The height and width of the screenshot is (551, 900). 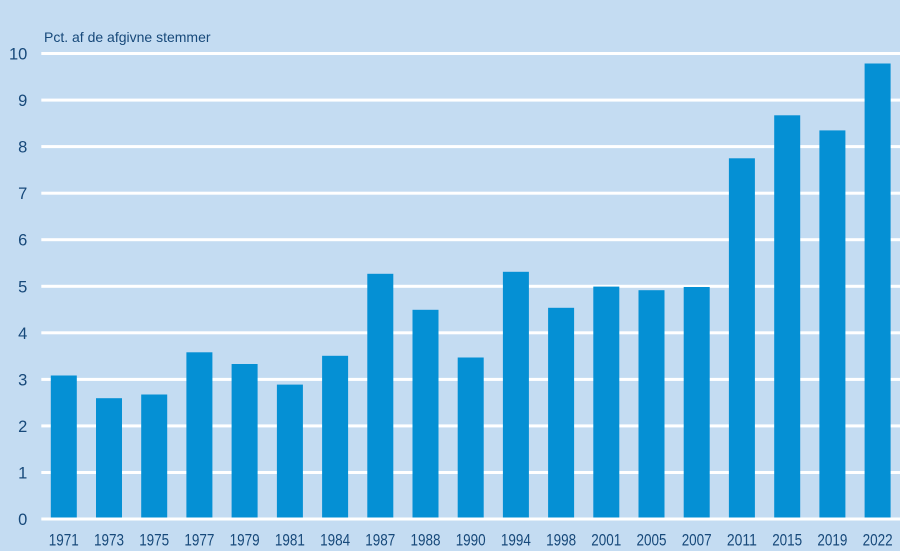 What do you see at coordinates (471, 540) in the screenshot?
I see `svg-text: 1990` at bounding box center [471, 540].